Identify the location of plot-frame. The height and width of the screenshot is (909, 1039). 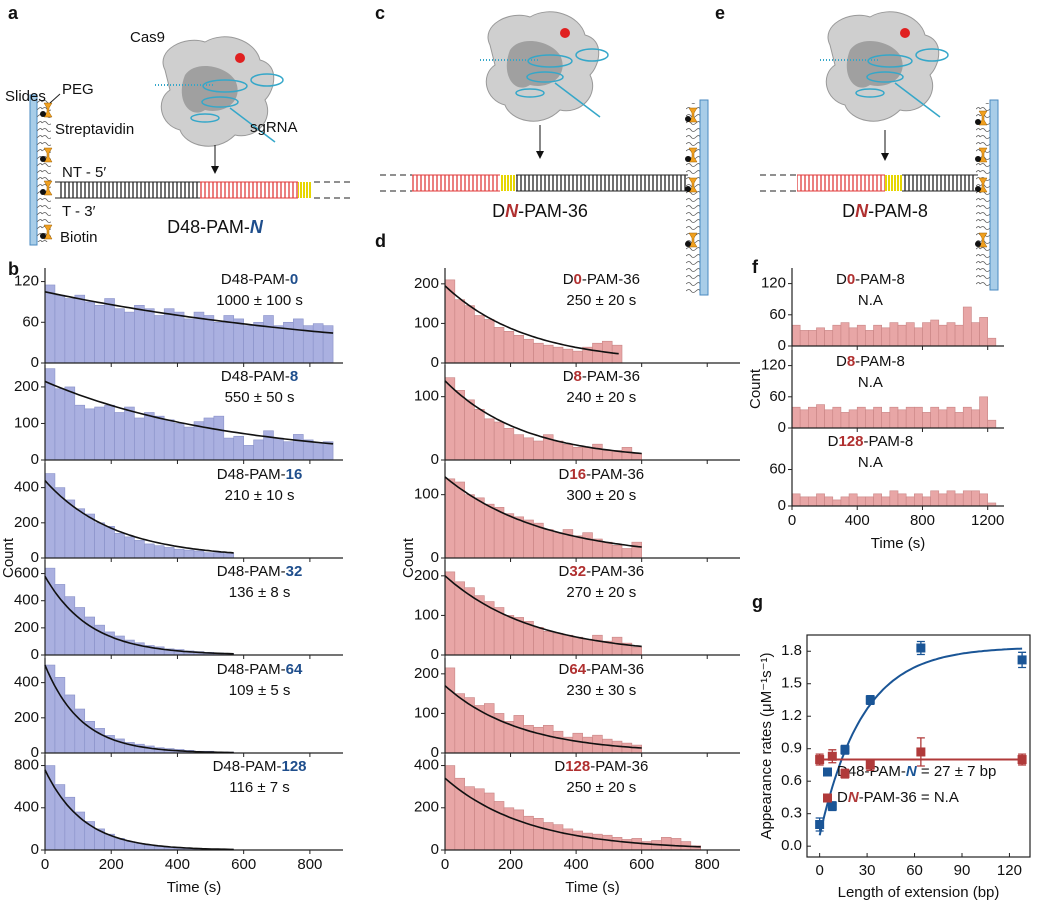
(918, 746).